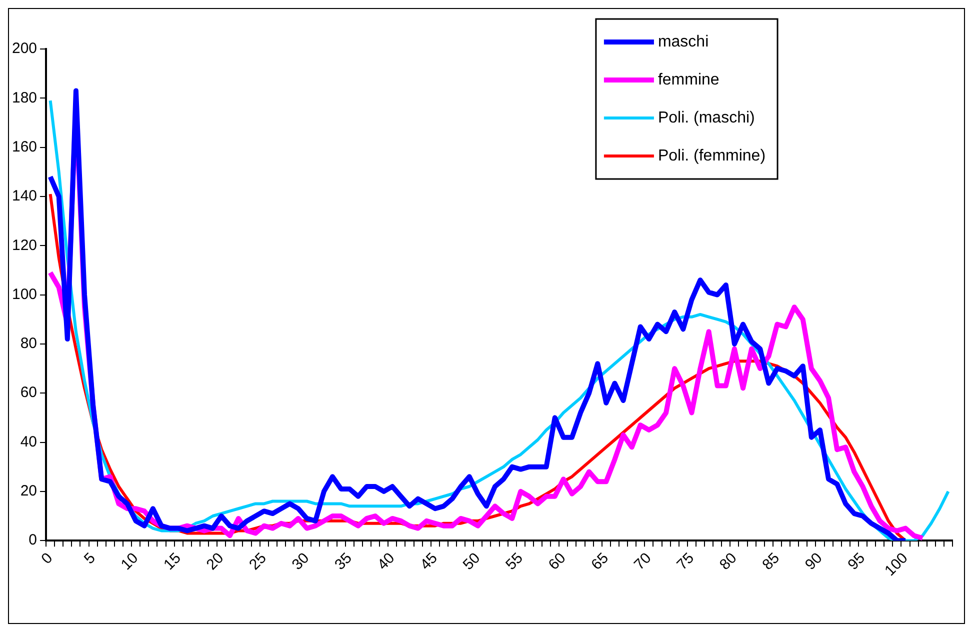  What do you see at coordinates (25, 245) in the screenshot?
I see `y-tick-label: 120` at bounding box center [25, 245].